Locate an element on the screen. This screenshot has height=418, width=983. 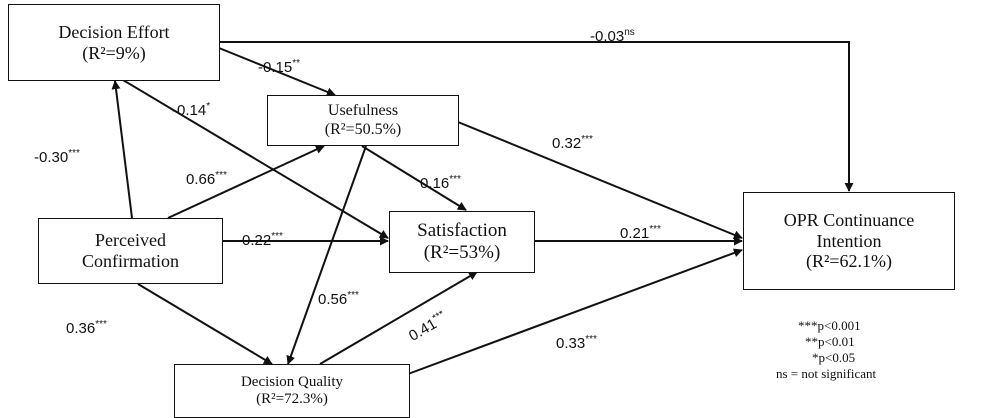
arrow-de-use is located at coordinates (277, 72).